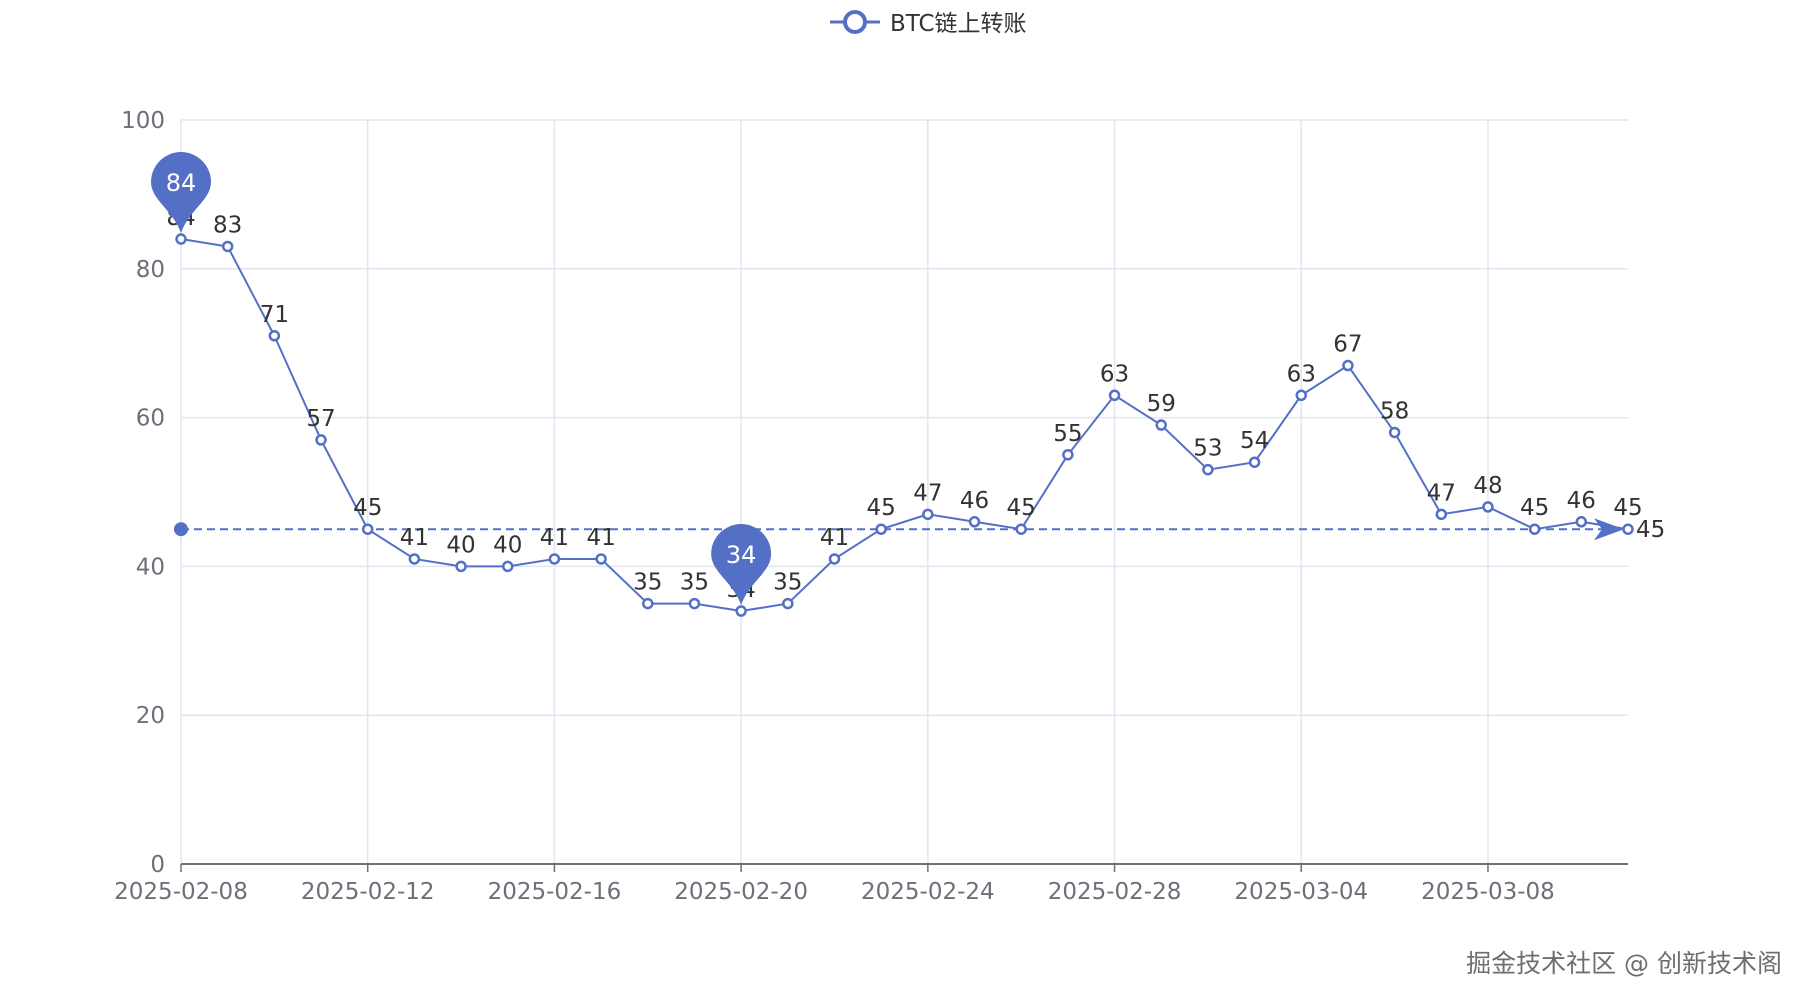 Image resolution: width=1800 pixels, height=1000 pixels. Describe the element at coordinates (274, 315) in the screenshot. I see `data-label: 71` at that location.